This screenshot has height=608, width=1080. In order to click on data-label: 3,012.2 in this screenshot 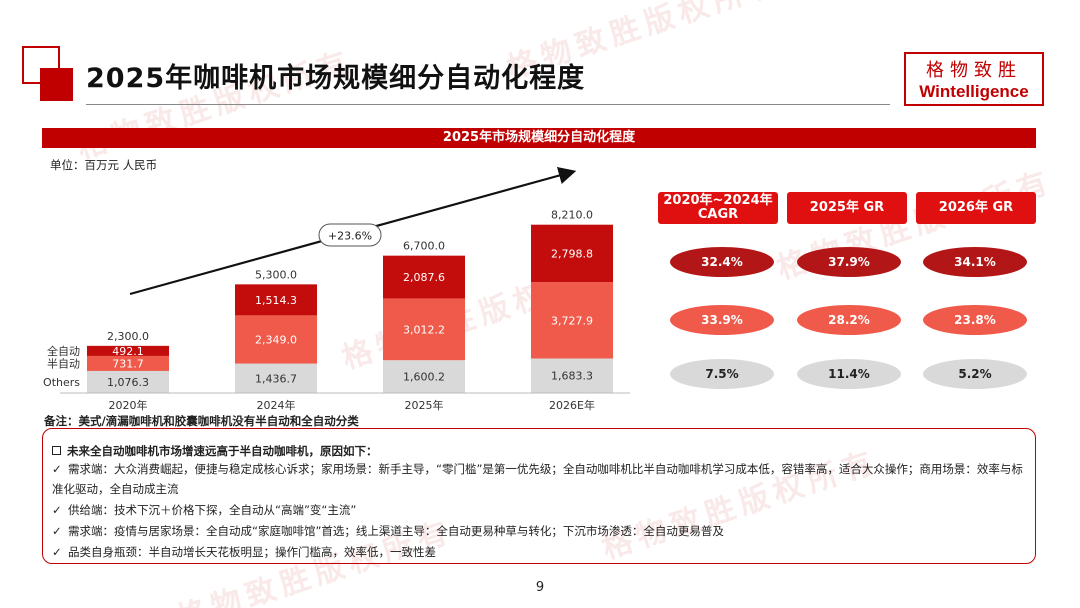, I will do `click(424, 329)`.